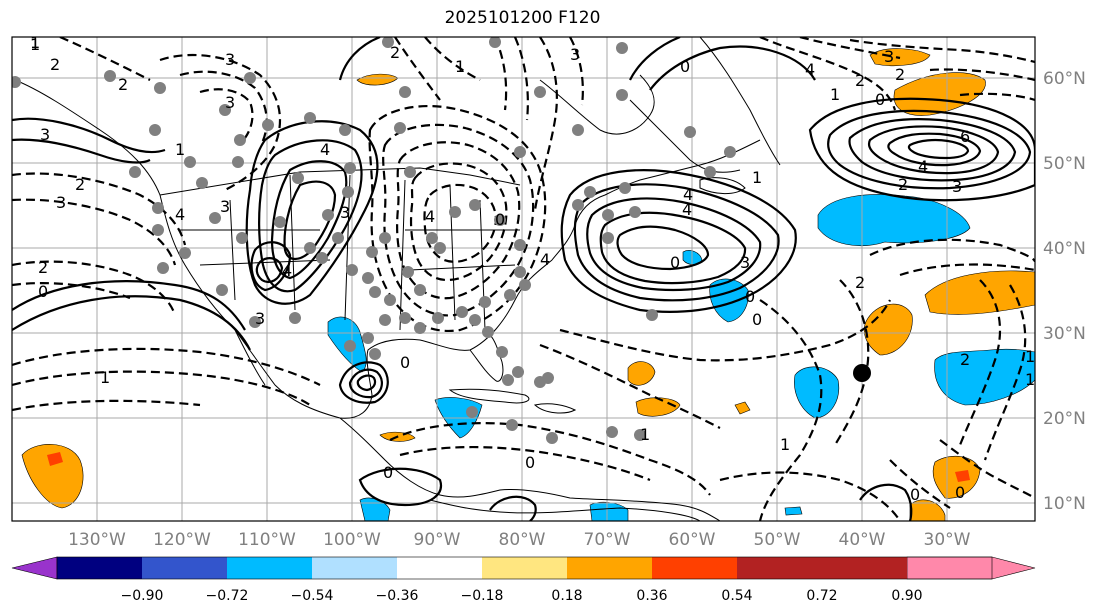 The height and width of the screenshot is (615, 1105). I want to click on lon-label: 30°W, so click(947, 540).